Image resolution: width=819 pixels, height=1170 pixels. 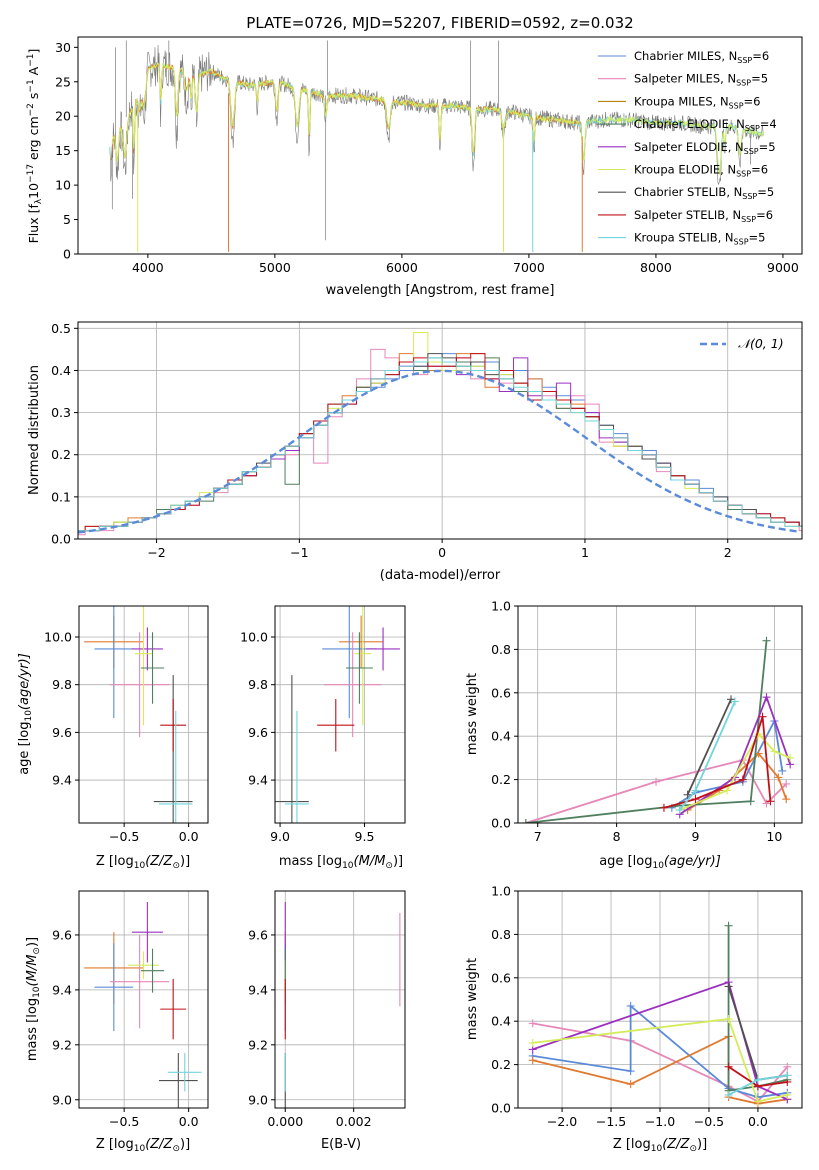 What do you see at coordinates (538, 836) in the screenshot?
I see `x-tick-label: 7` at bounding box center [538, 836].